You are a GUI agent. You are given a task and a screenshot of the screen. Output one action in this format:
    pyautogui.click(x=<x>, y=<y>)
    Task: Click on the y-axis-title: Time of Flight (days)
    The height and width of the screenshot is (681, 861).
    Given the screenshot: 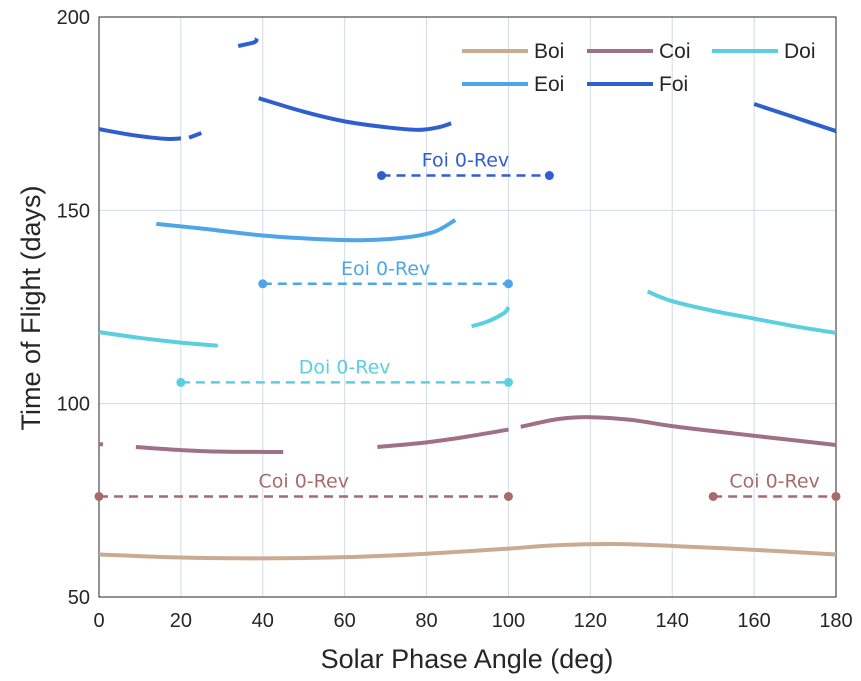 What is the action you would take?
    pyautogui.click(x=31, y=307)
    